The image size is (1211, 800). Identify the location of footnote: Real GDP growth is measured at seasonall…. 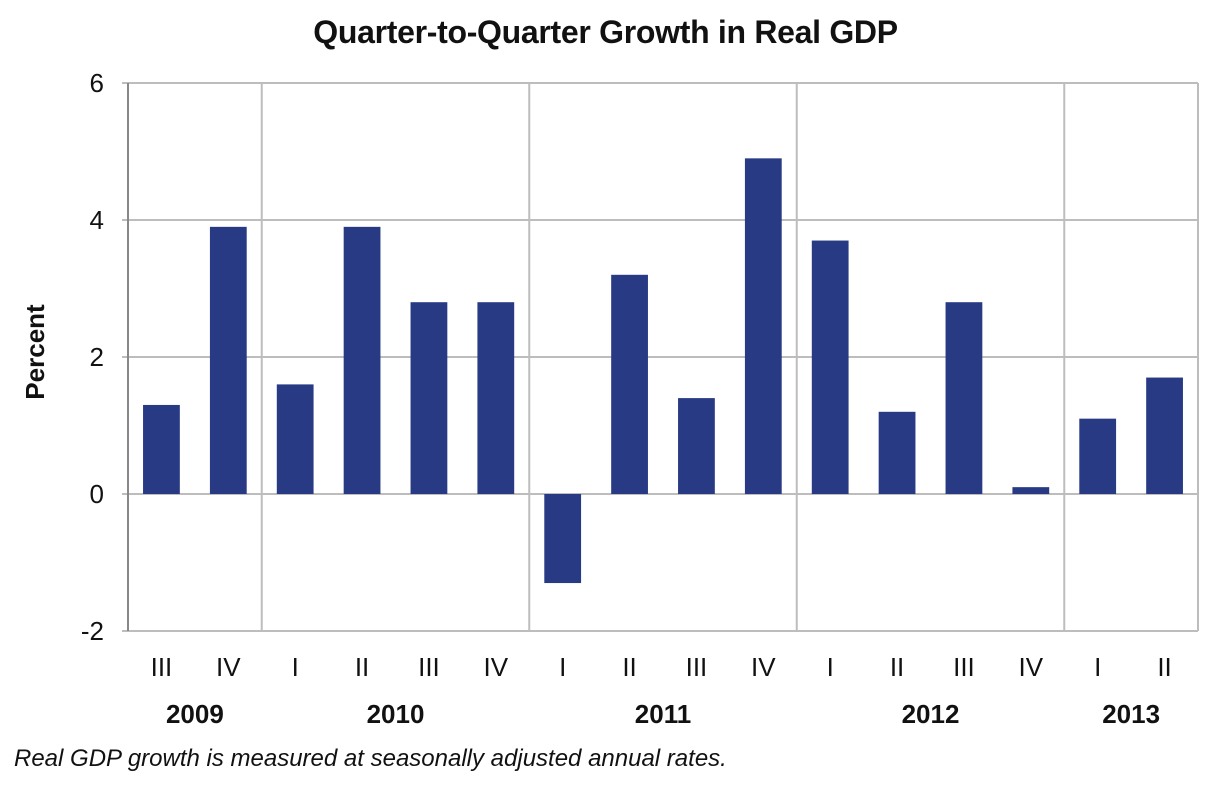
(370, 758).